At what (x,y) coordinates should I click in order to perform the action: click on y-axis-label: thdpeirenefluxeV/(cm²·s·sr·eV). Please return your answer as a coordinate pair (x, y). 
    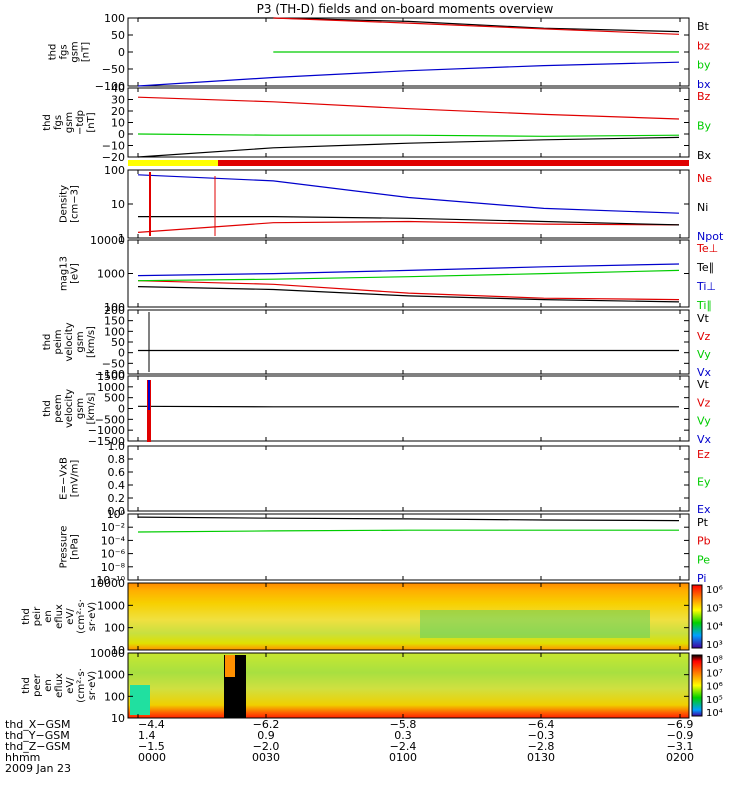
    Looking at the image, I should click on (59, 616).